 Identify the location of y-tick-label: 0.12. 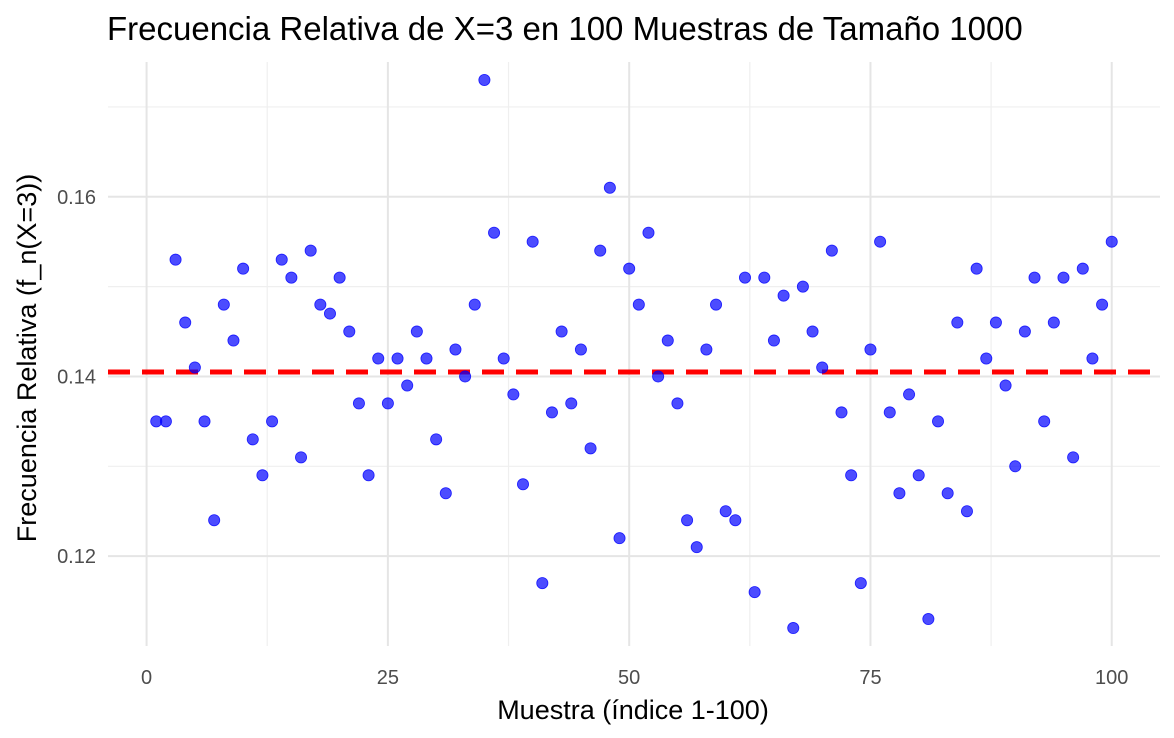
(76, 557).